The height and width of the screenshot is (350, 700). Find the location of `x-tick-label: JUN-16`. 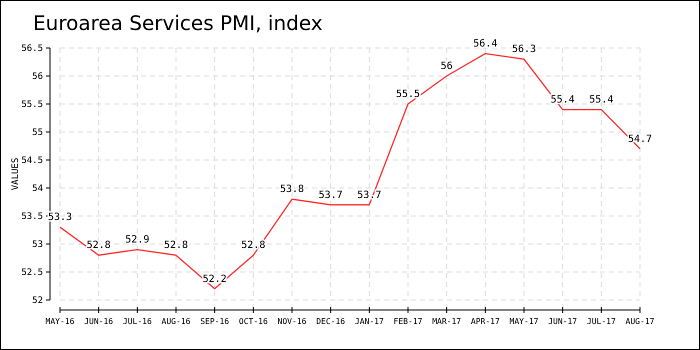

x-tick-label: JUN-16 is located at coordinates (99, 321).